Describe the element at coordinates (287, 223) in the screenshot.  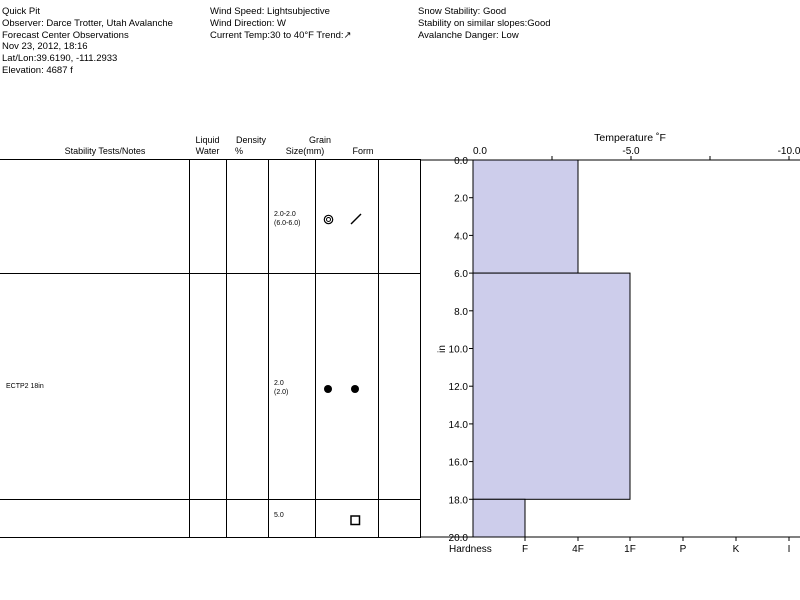
I see `grain-size-secondary: (6.0-6.0)` at that location.